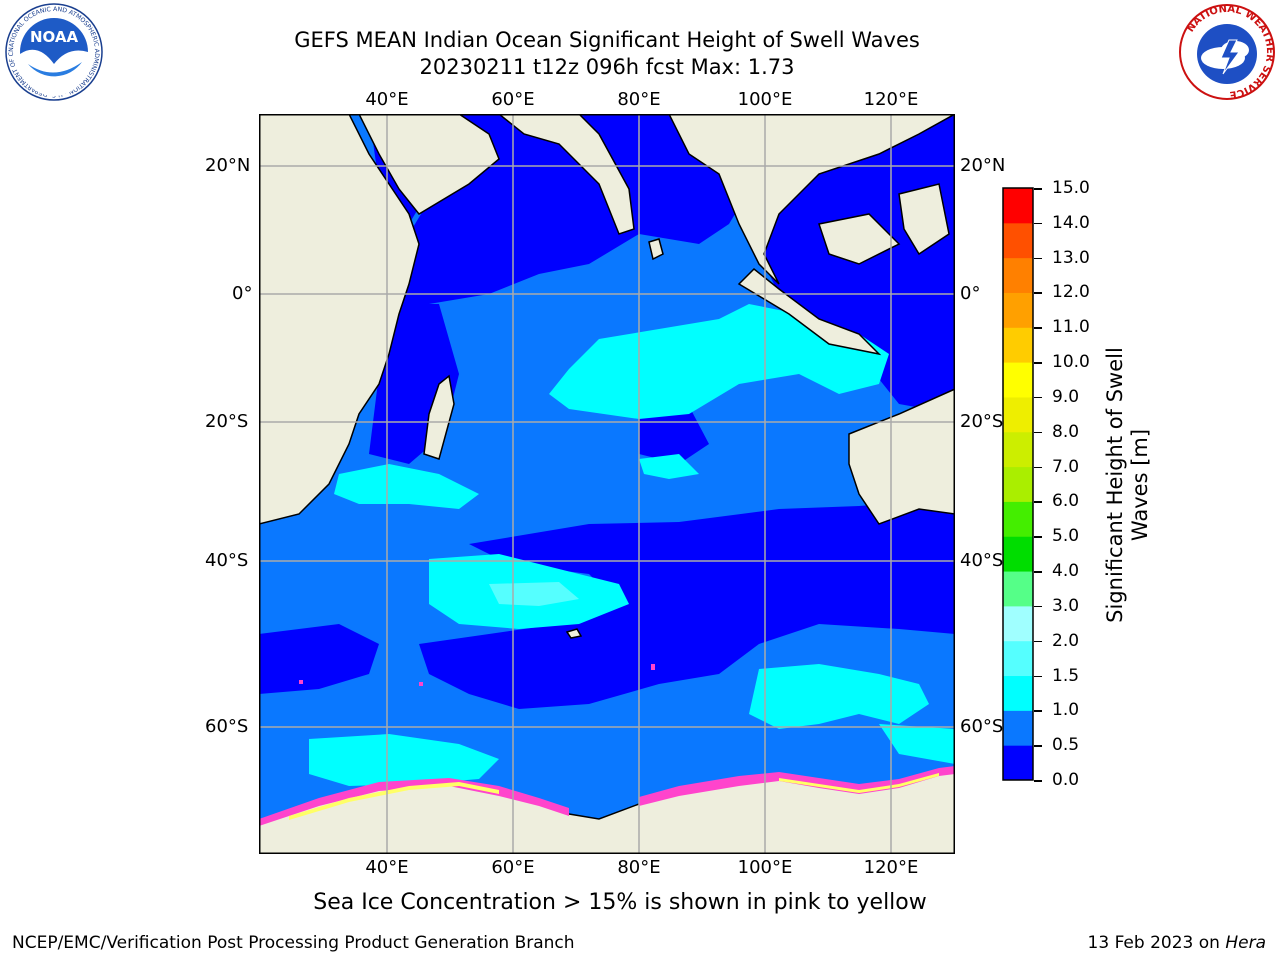 This screenshot has width=1280, height=960. Describe the element at coordinates (1066, 536) in the screenshot. I see `colorbar-tick-label: 5.0` at that location.